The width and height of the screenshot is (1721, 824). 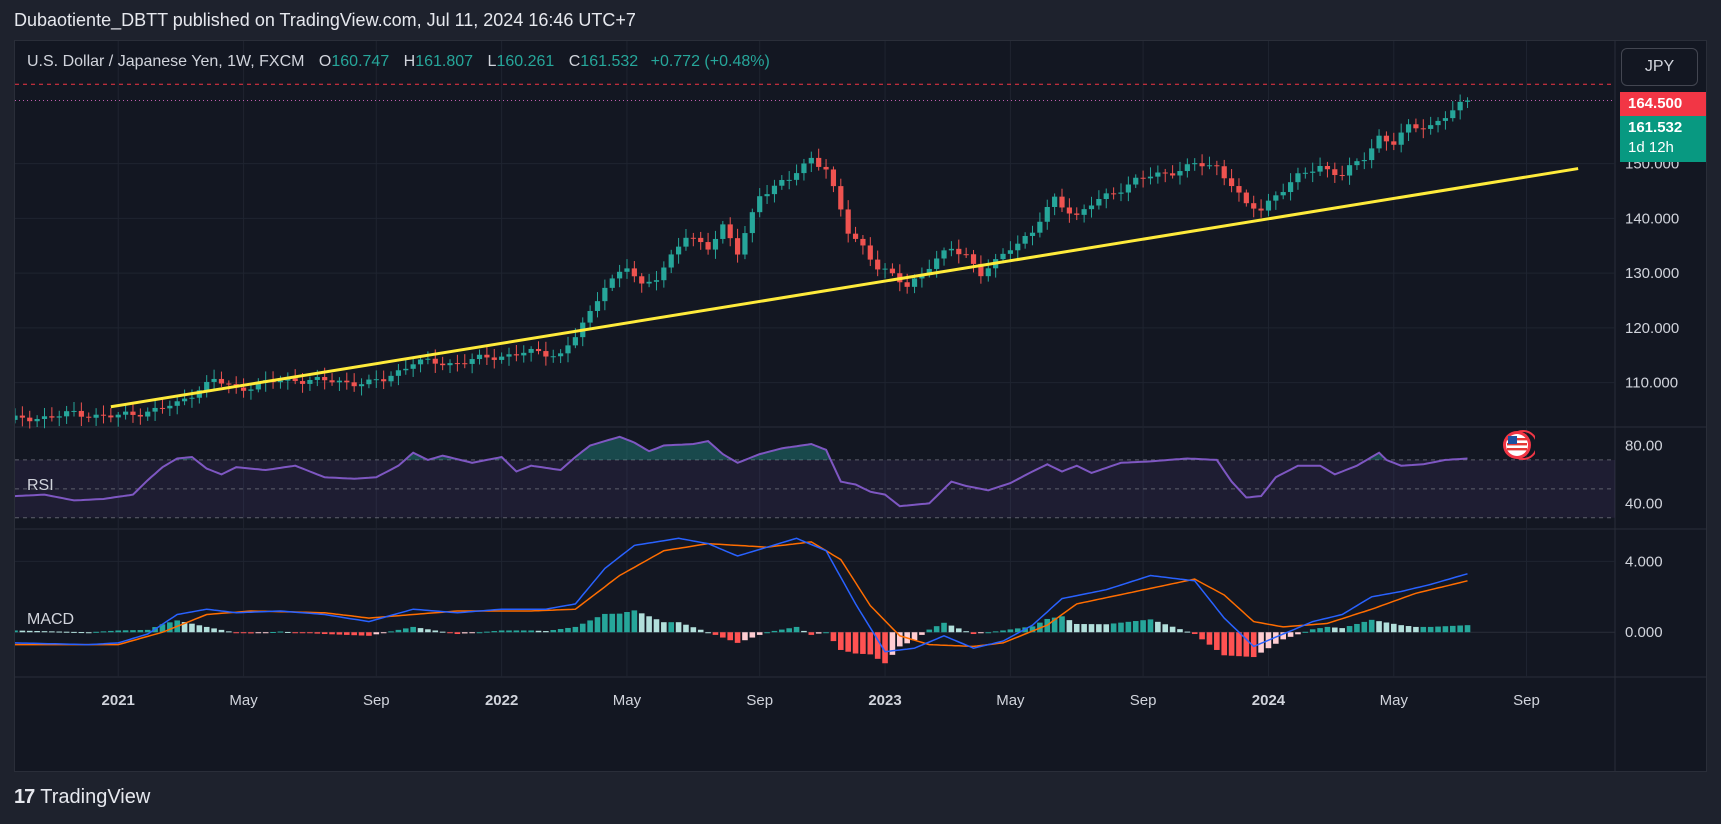 I want to click on legend-high-value: 161.807, so click(x=444, y=61).